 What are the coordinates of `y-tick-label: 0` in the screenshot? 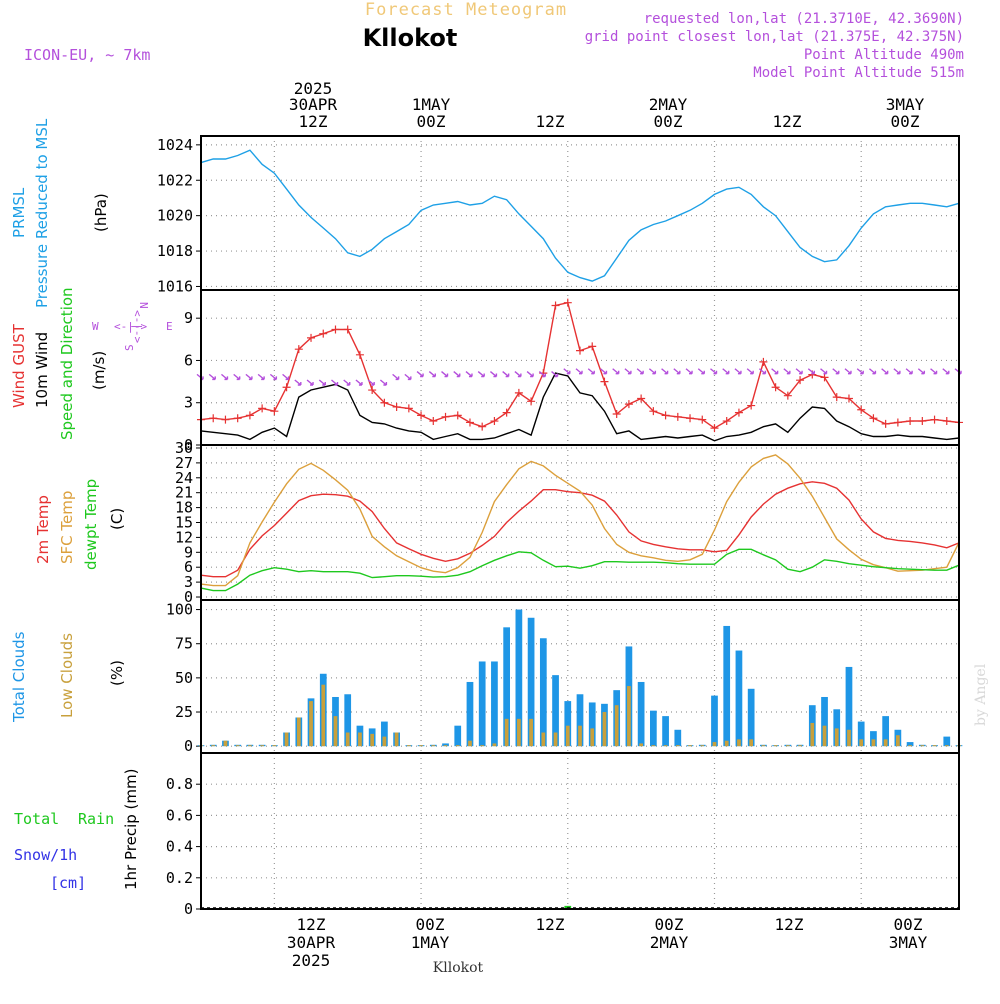 It's located at (188, 746).